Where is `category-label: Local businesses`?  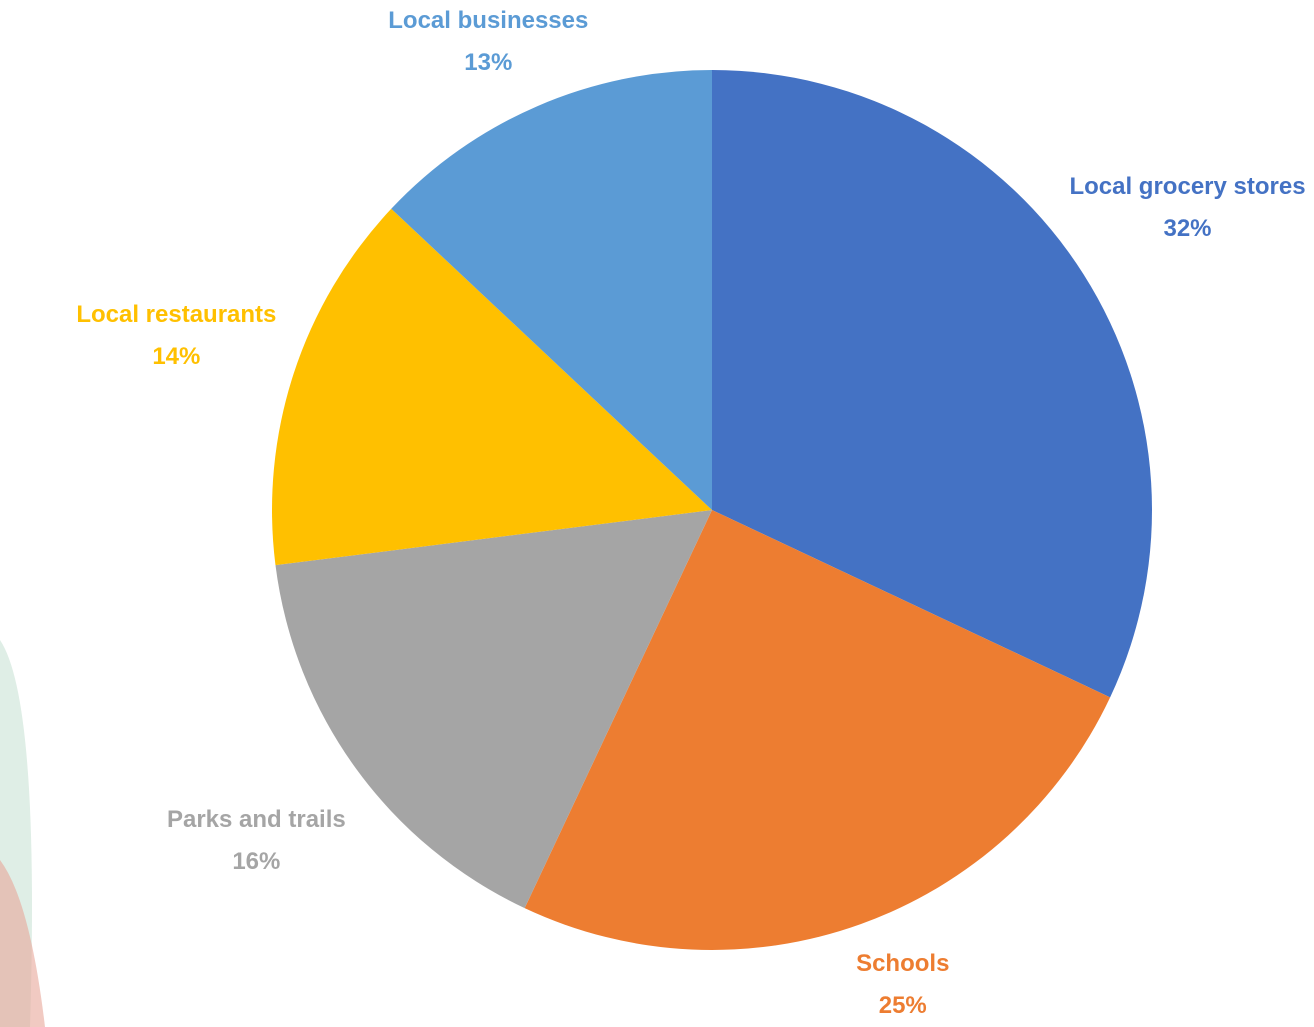
category-label: Local businesses is located at coordinates (488, 20).